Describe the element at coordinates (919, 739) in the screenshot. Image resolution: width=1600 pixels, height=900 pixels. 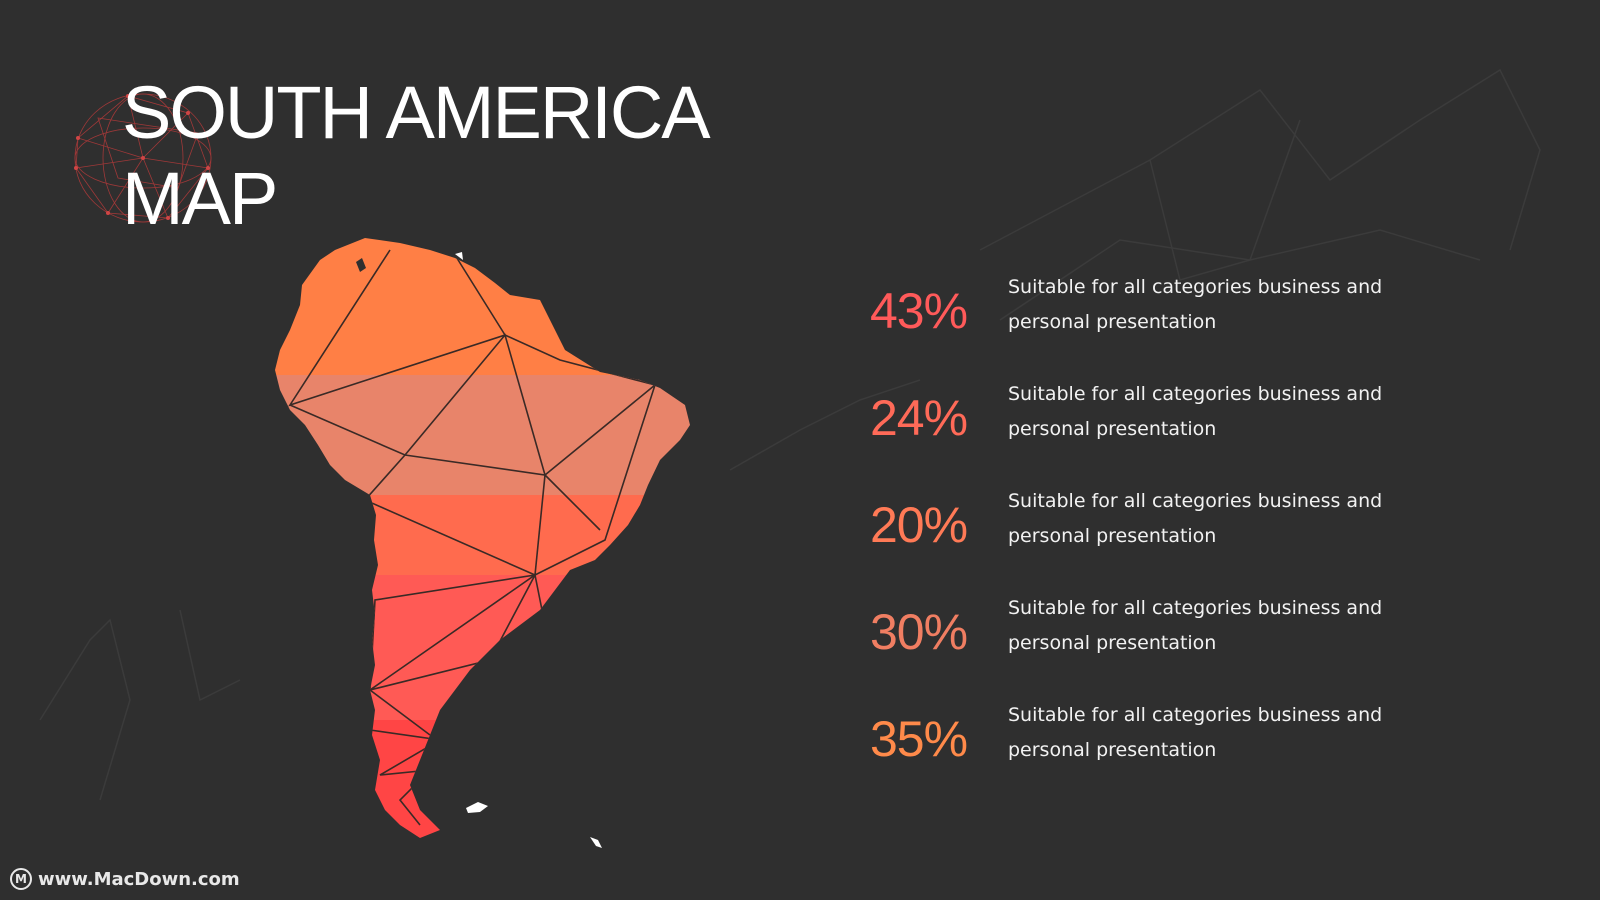
I see `stat-percentage: 35%` at that location.